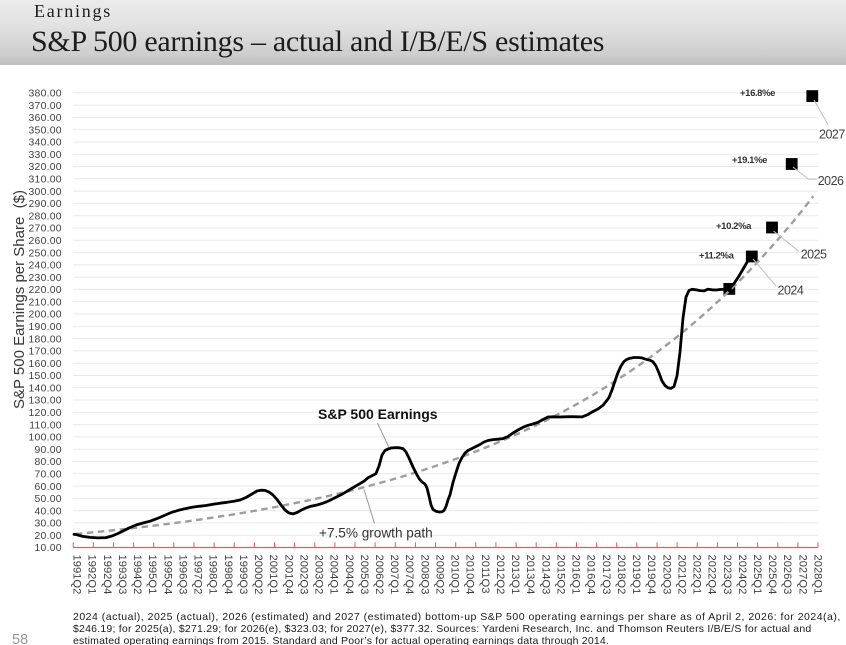 The width and height of the screenshot is (846, 645). Describe the element at coordinates (681, 575) in the screenshot. I see `svg-text: 2021Q2` at that location.